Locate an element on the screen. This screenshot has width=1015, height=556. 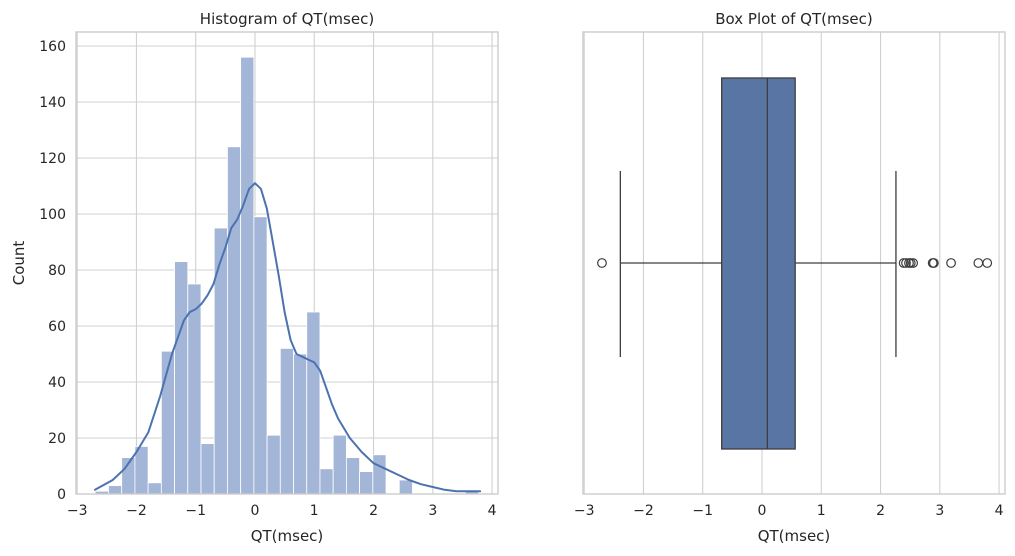
histogram-y-tick-labels: 0 20 40 60 80 100 120 140 160 is located at coordinates (52, 271).